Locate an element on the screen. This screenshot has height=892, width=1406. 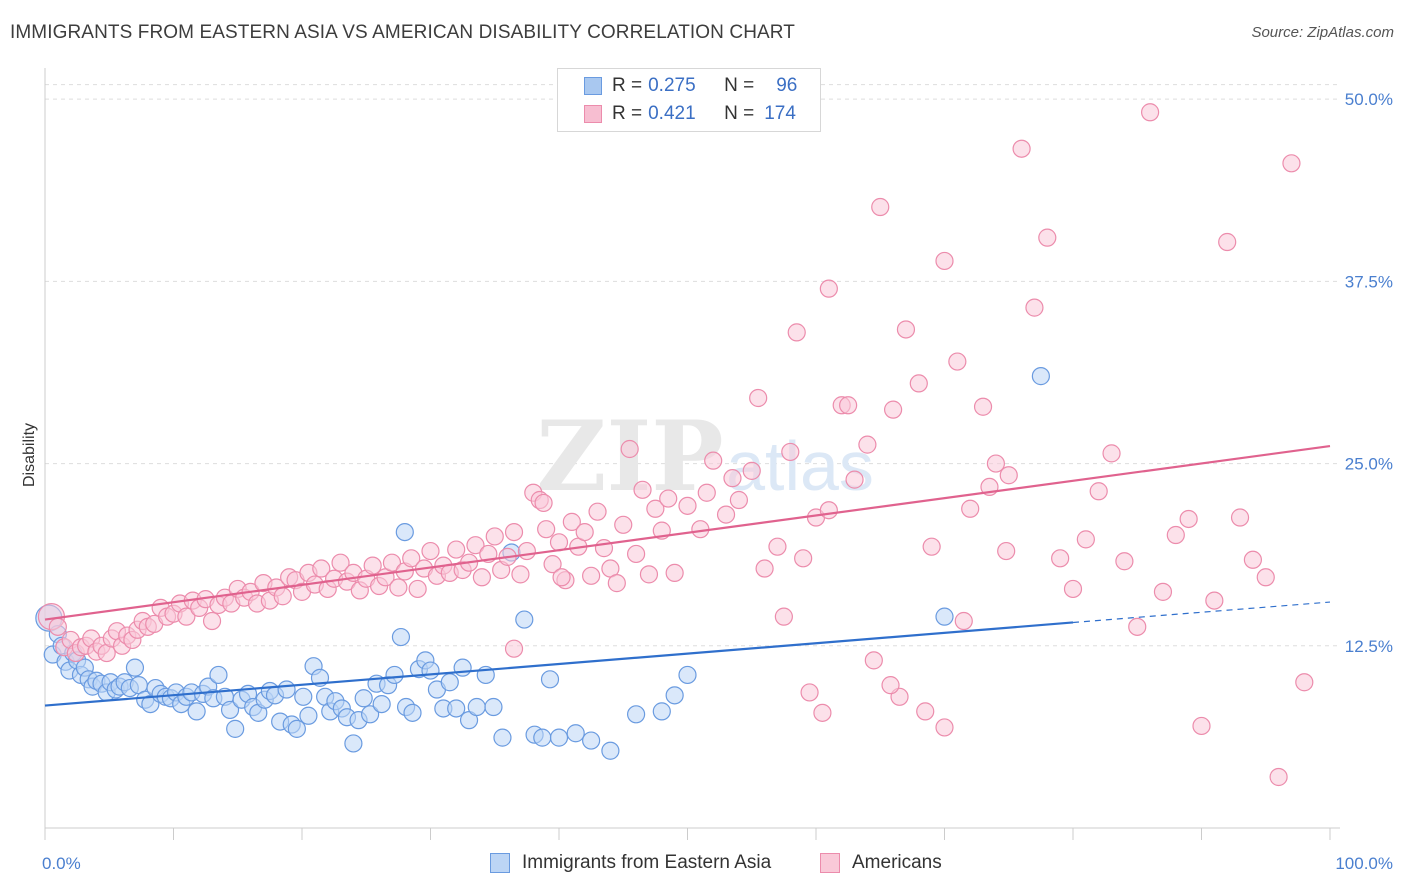
trend-extension-immigrants is located at coordinates (1201, 612).